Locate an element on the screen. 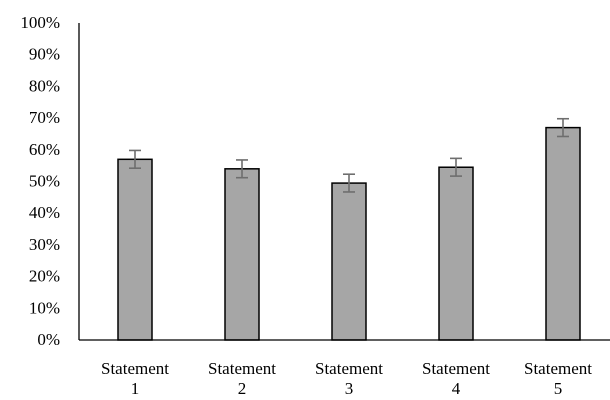  x-category-label-line: 1 is located at coordinates (135, 388).